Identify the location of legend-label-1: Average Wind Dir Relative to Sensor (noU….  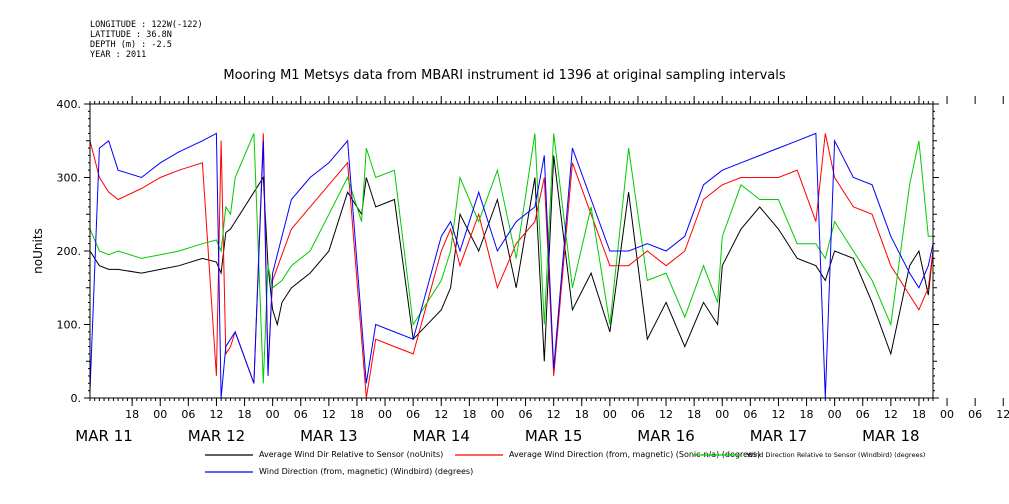
(351, 454).